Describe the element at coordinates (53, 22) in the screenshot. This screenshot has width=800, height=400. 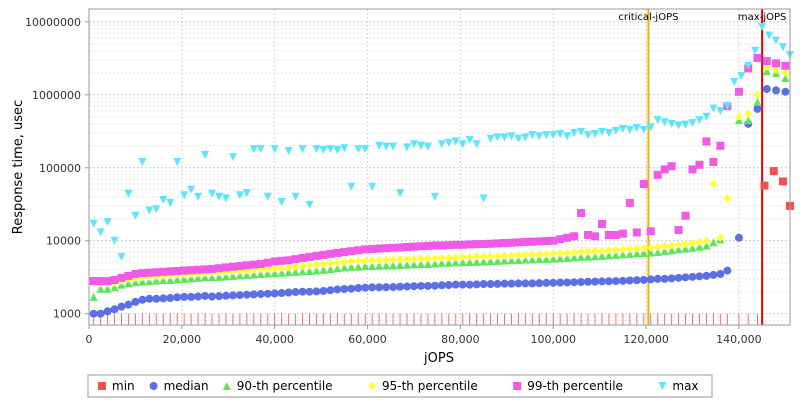
I see `y-tick-label: 10000000` at that location.